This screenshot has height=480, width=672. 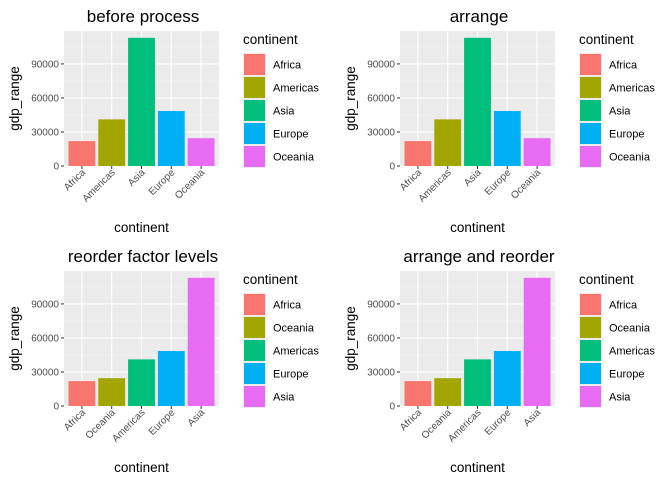 What do you see at coordinates (479, 256) in the screenshot?
I see `chart-title: arrange and reorder` at bounding box center [479, 256].